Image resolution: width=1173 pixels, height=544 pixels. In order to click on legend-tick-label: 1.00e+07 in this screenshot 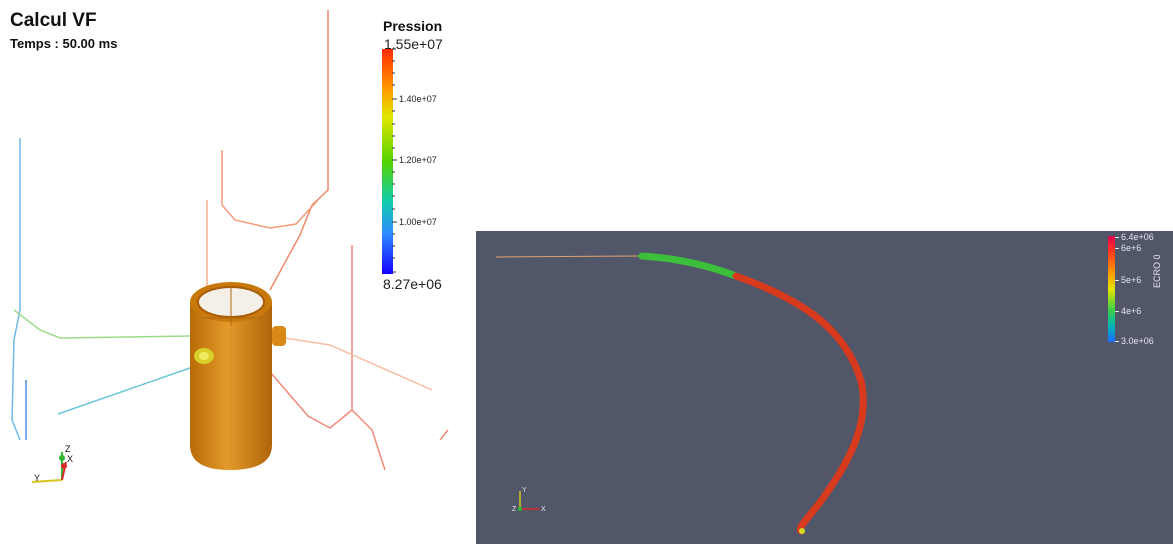, I will do `click(418, 222)`.